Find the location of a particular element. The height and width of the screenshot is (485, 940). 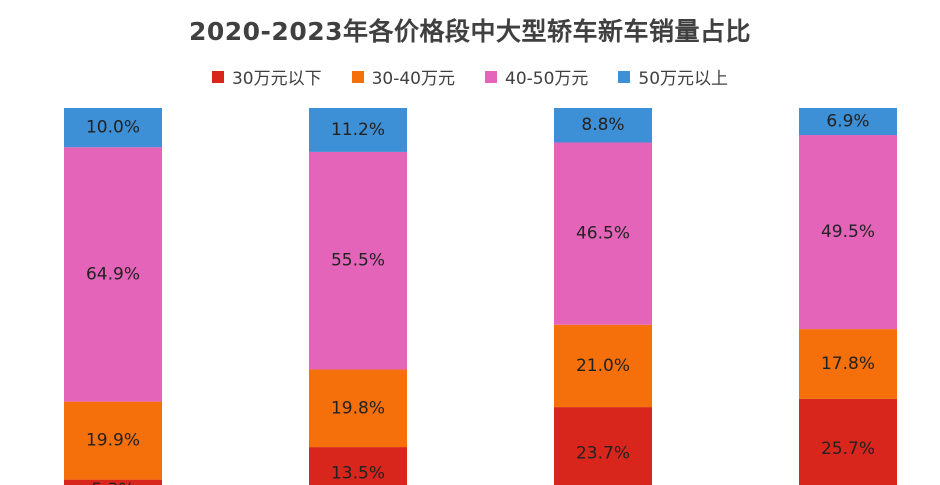

bar-segment-40-50w-2022 is located at coordinates (603, 233).